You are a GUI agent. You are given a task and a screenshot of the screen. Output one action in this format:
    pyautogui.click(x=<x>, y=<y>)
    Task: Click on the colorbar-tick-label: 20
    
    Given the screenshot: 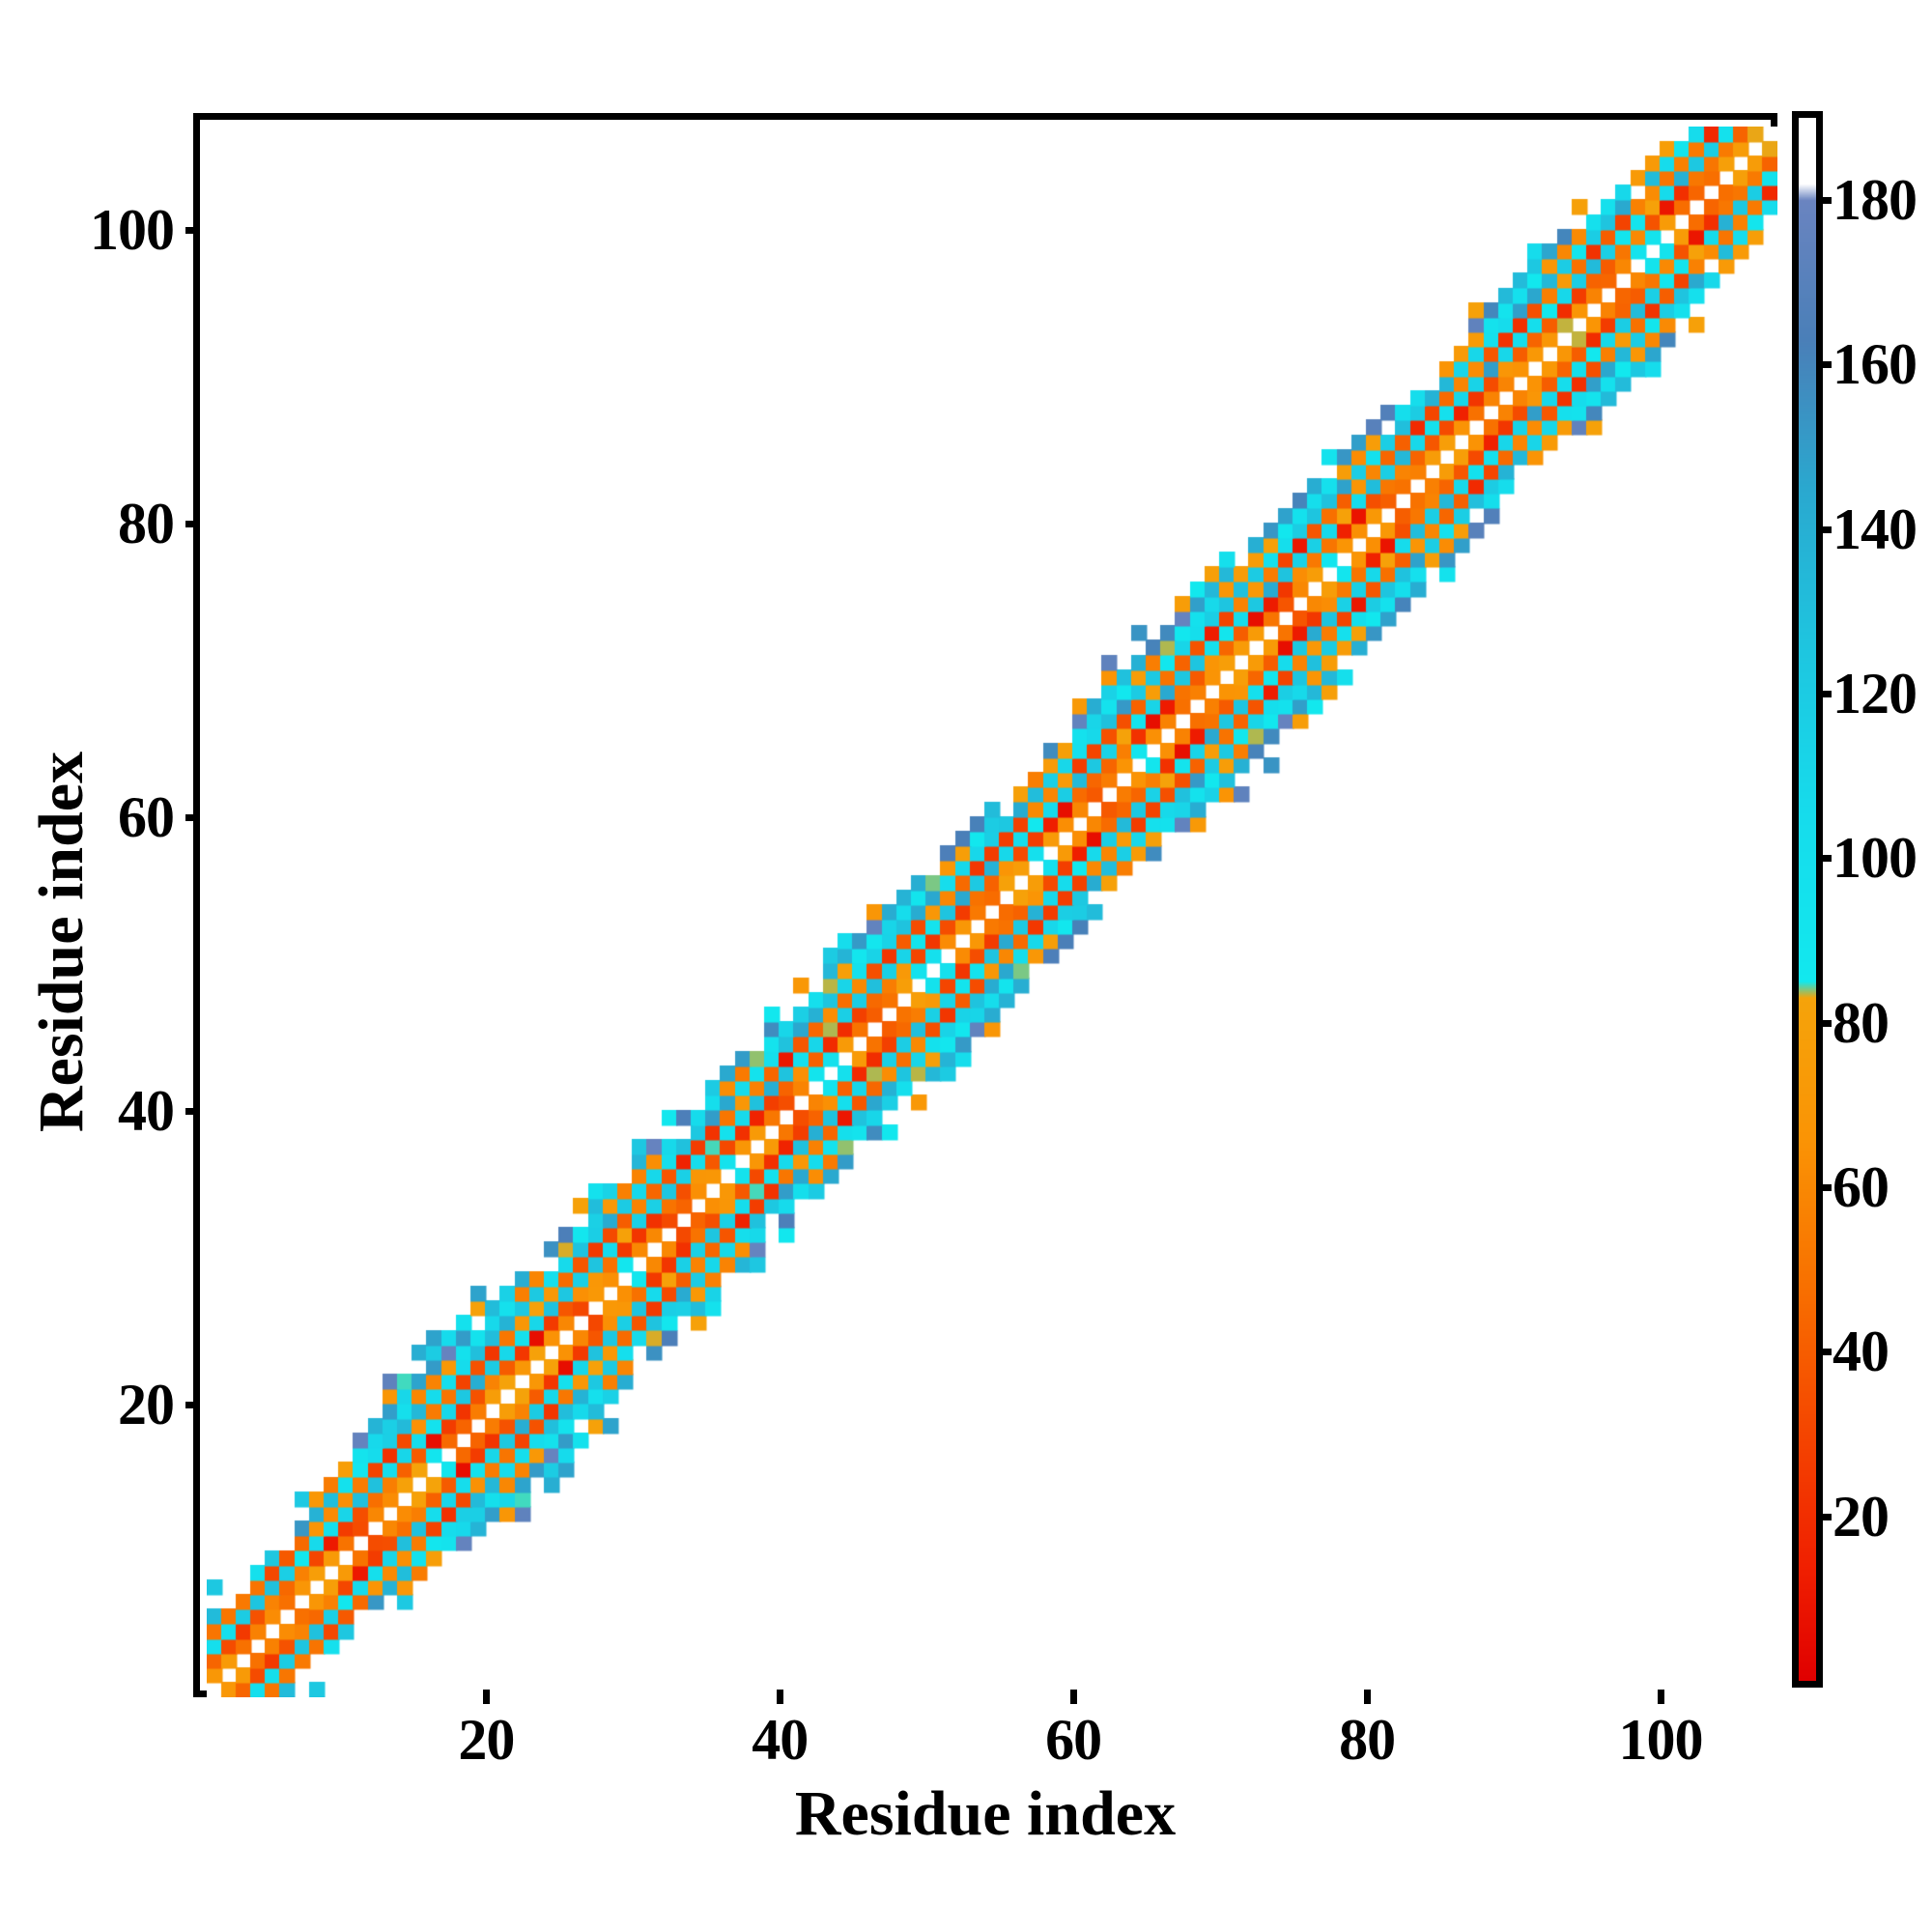 What is the action you would take?
    pyautogui.click(x=1861, y=1516)
    